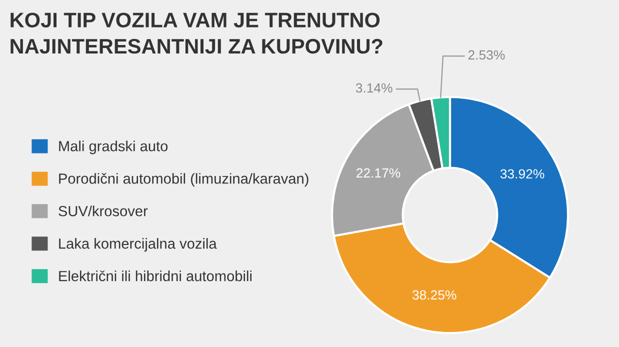 This screenshot has width=619, height=347. What do you see at coordinates (155, 276) in the screenshot?
I see `legend-label: Električni ili hibridni automobili` at bounding box center [155, 276].